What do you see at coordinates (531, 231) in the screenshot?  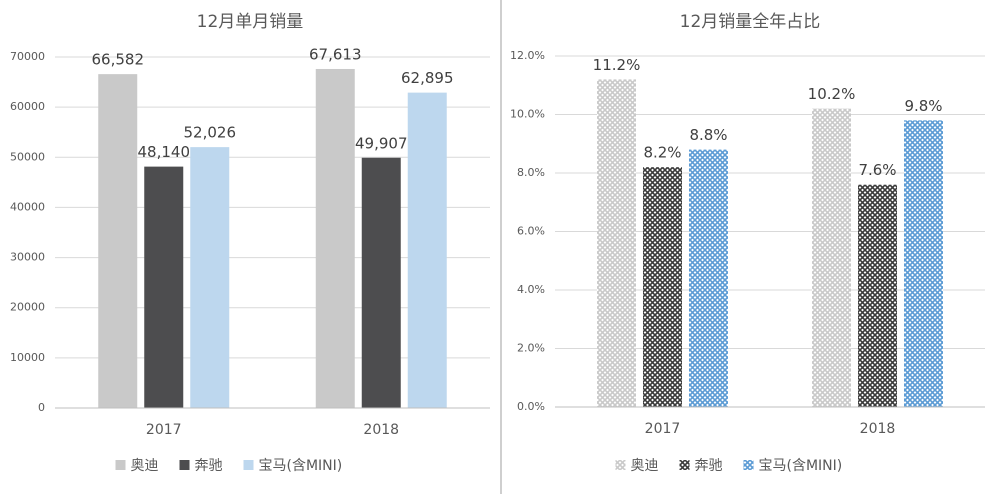 I see `y-tick-label: 6.0%` at bounding box center [531, 231].